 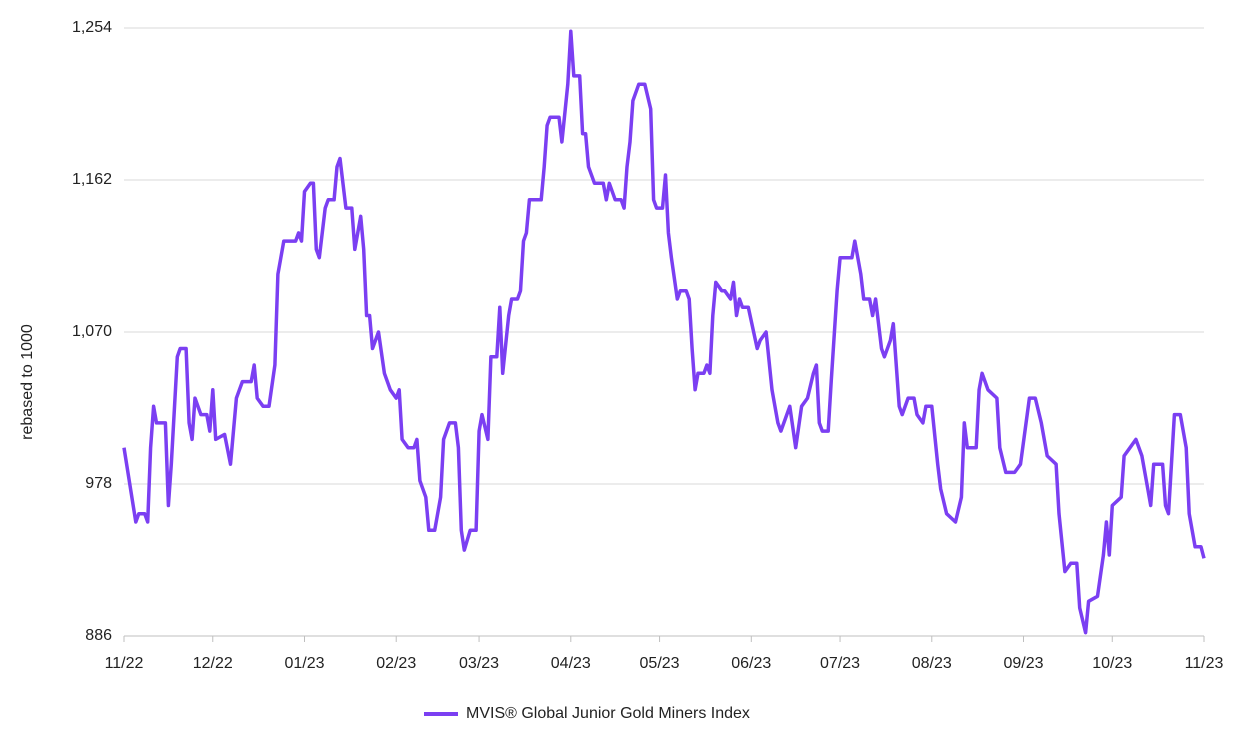 What do you see at coordinates (840, 663) in the screenshot?
I see `x-tick-label: 07/23` at bounding box center [840, 663].